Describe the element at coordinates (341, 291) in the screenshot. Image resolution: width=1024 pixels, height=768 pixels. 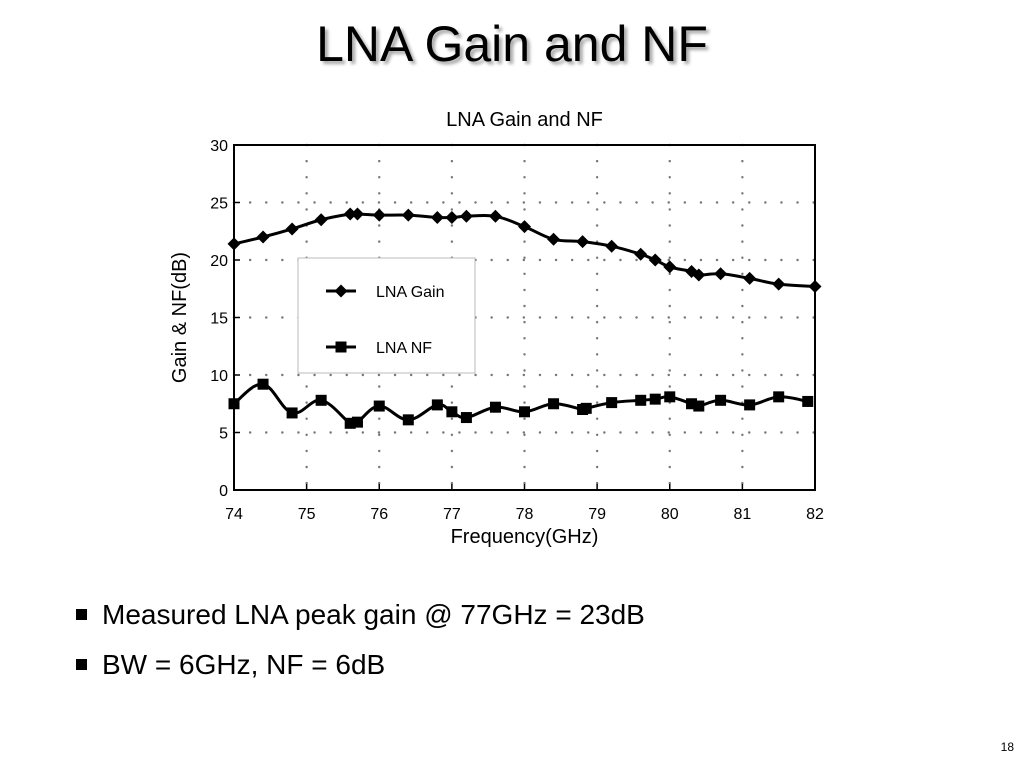
I see `legend-diamond-icon` at that location.